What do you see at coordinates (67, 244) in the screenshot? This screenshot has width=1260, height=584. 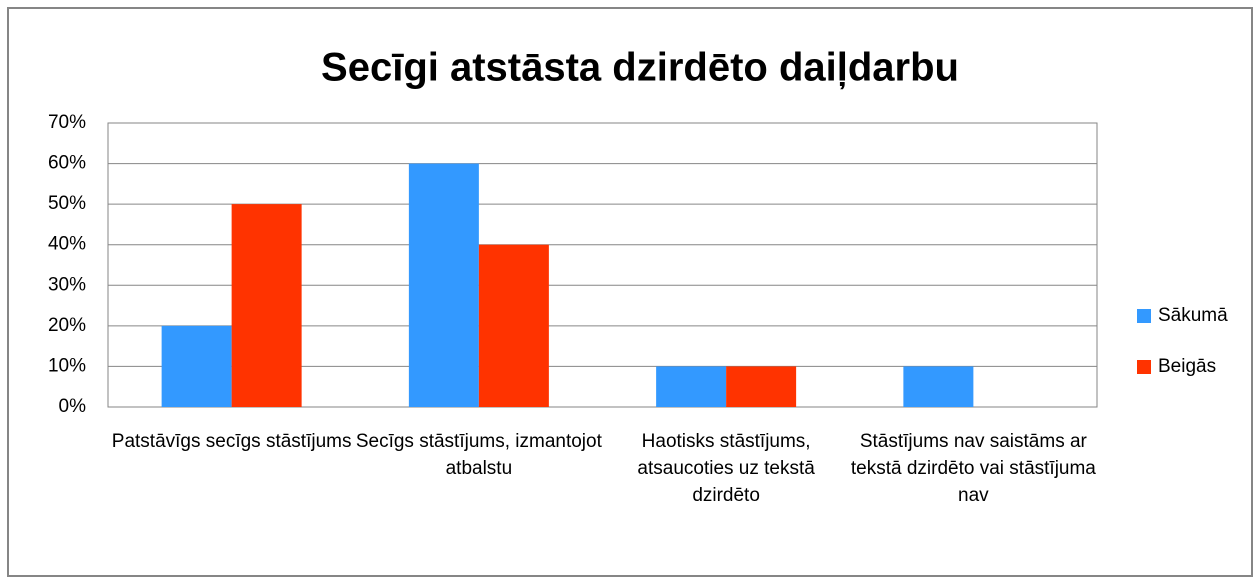 I see `y-tick-label: 40%` at bounding box center [67, 244].